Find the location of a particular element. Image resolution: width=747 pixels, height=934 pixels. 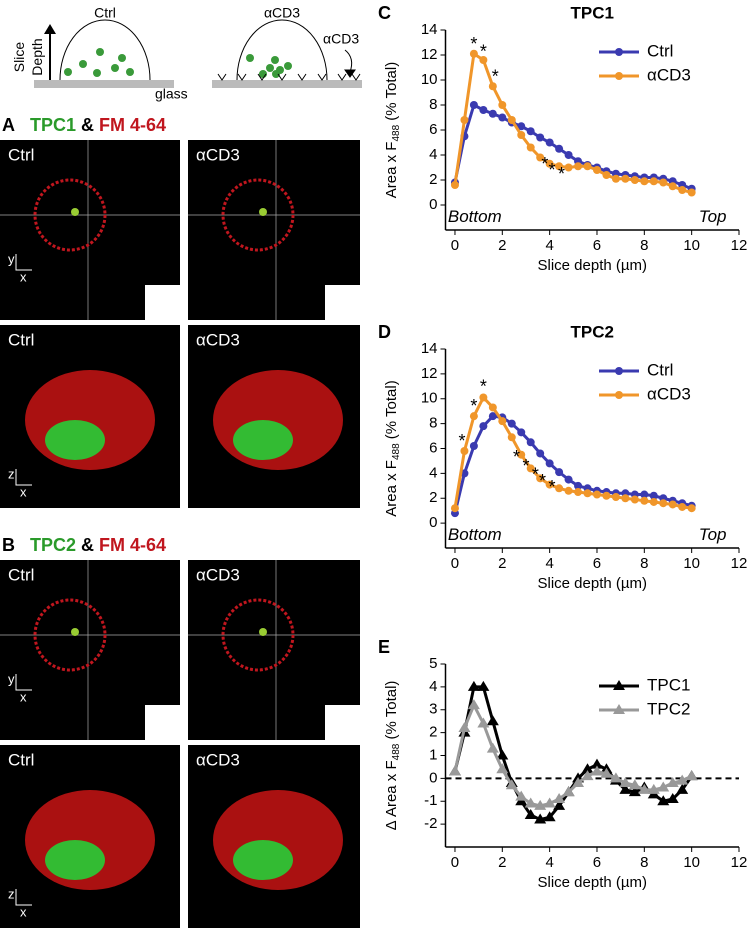

axis-glyph is located at coordinates (23, 897).